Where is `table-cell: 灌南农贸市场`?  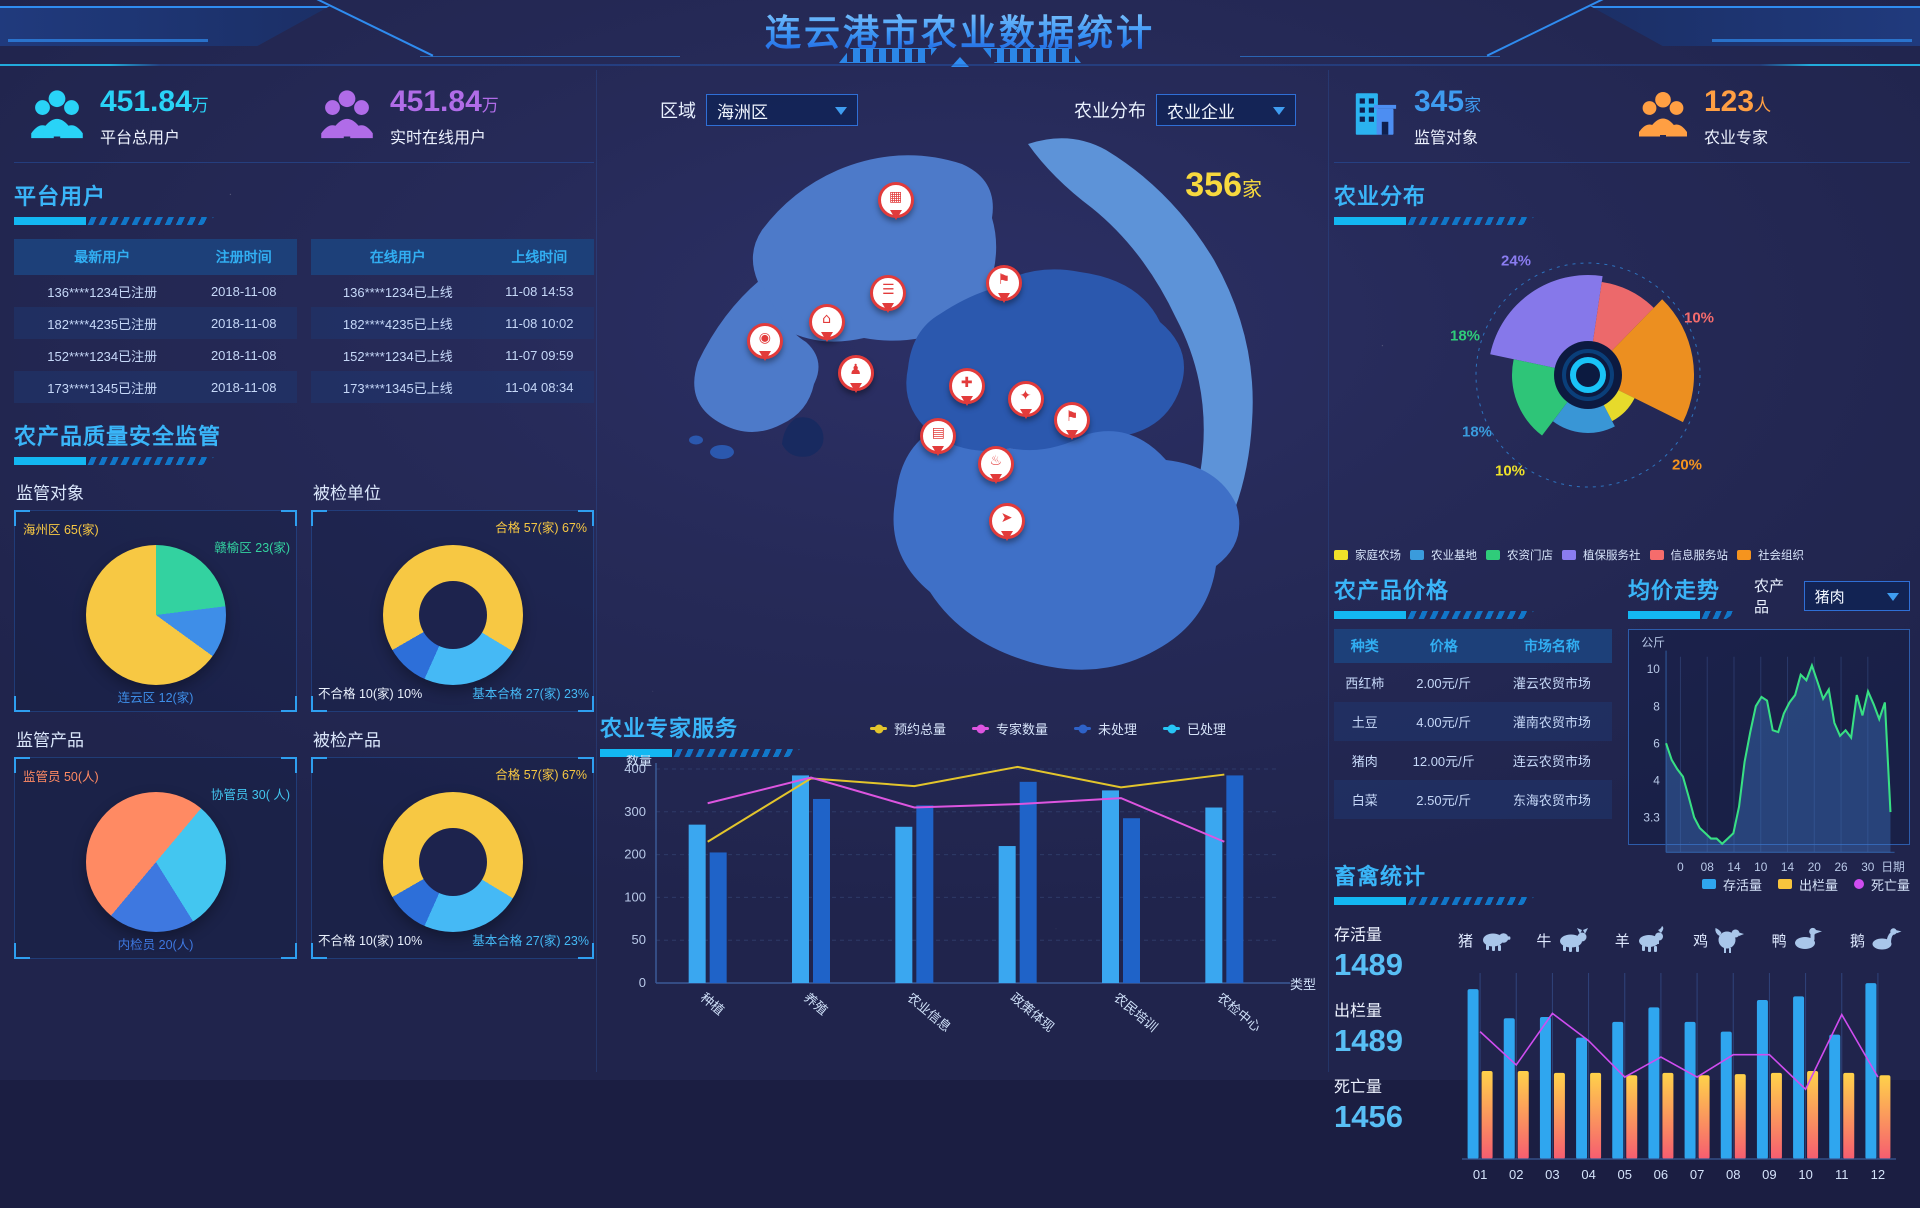
table-cell: 灌南农贸市场 is located at coordinates (1551, 722).